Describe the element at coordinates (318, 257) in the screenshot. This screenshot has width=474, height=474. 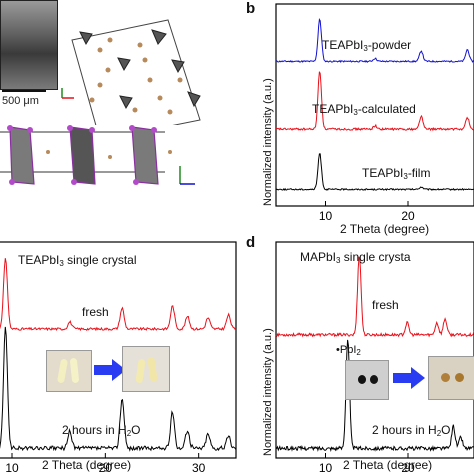
I see `chart-d-title-main: MAPbI` at that location.